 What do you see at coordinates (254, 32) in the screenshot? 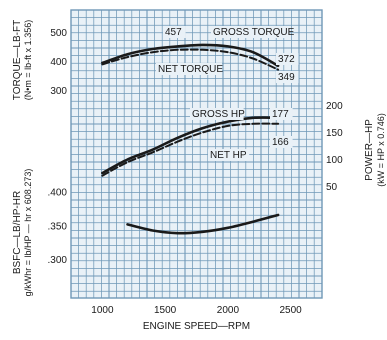
I see `gross-torque-label: GROSS TORQUE` at bounding box center [254, 32].